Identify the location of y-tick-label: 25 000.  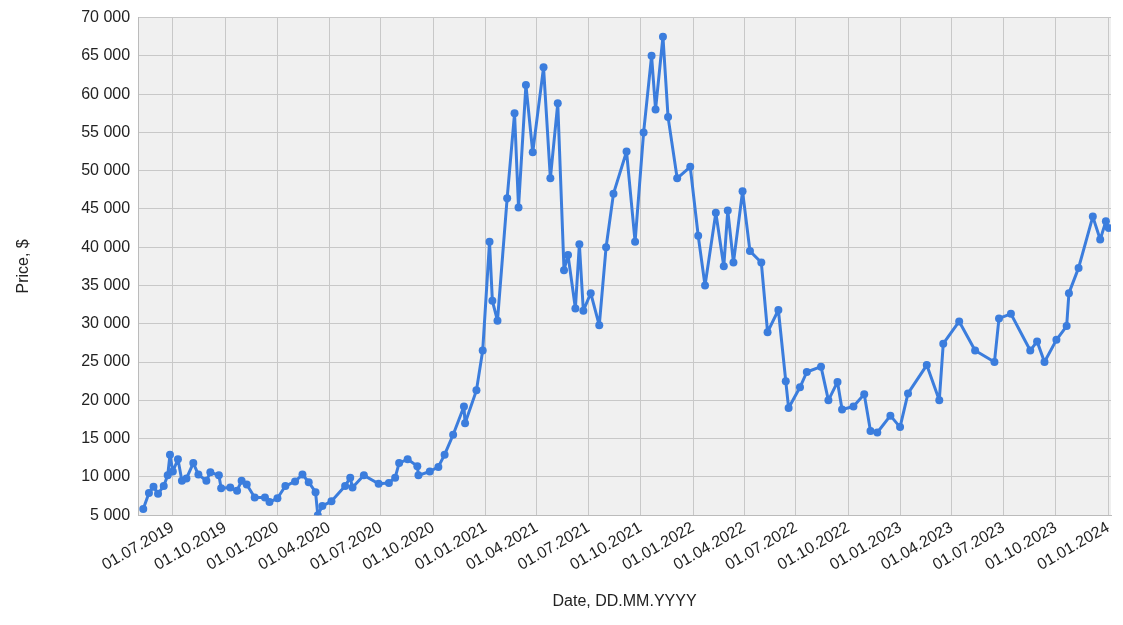
(106, 361).